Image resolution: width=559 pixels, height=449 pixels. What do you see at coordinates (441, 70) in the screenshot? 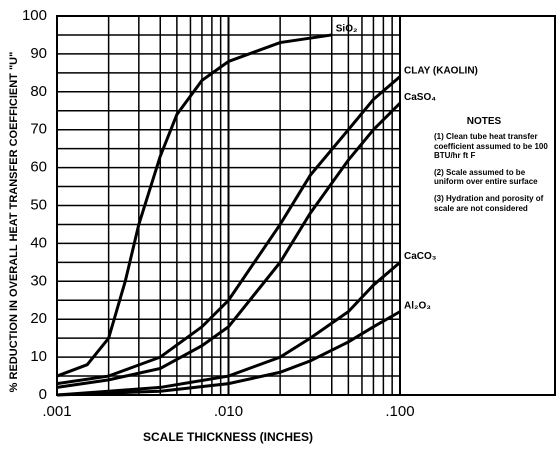
I see `series-label: CLAY (KAOLIN)` at bounding box center [441, 70].